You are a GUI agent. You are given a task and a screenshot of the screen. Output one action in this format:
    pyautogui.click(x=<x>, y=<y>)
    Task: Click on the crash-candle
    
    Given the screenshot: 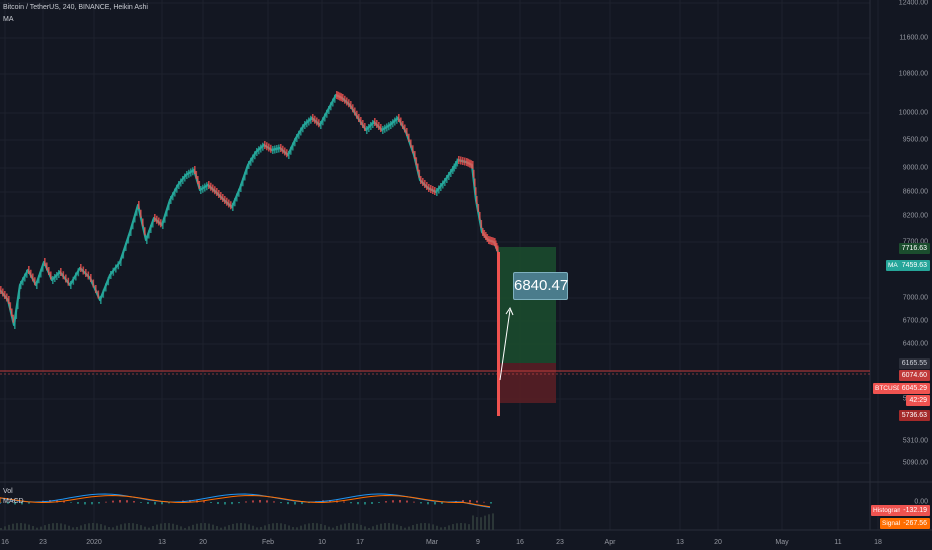 What is the action you would take?
    pyautogui.click(x=498, y=334)
    